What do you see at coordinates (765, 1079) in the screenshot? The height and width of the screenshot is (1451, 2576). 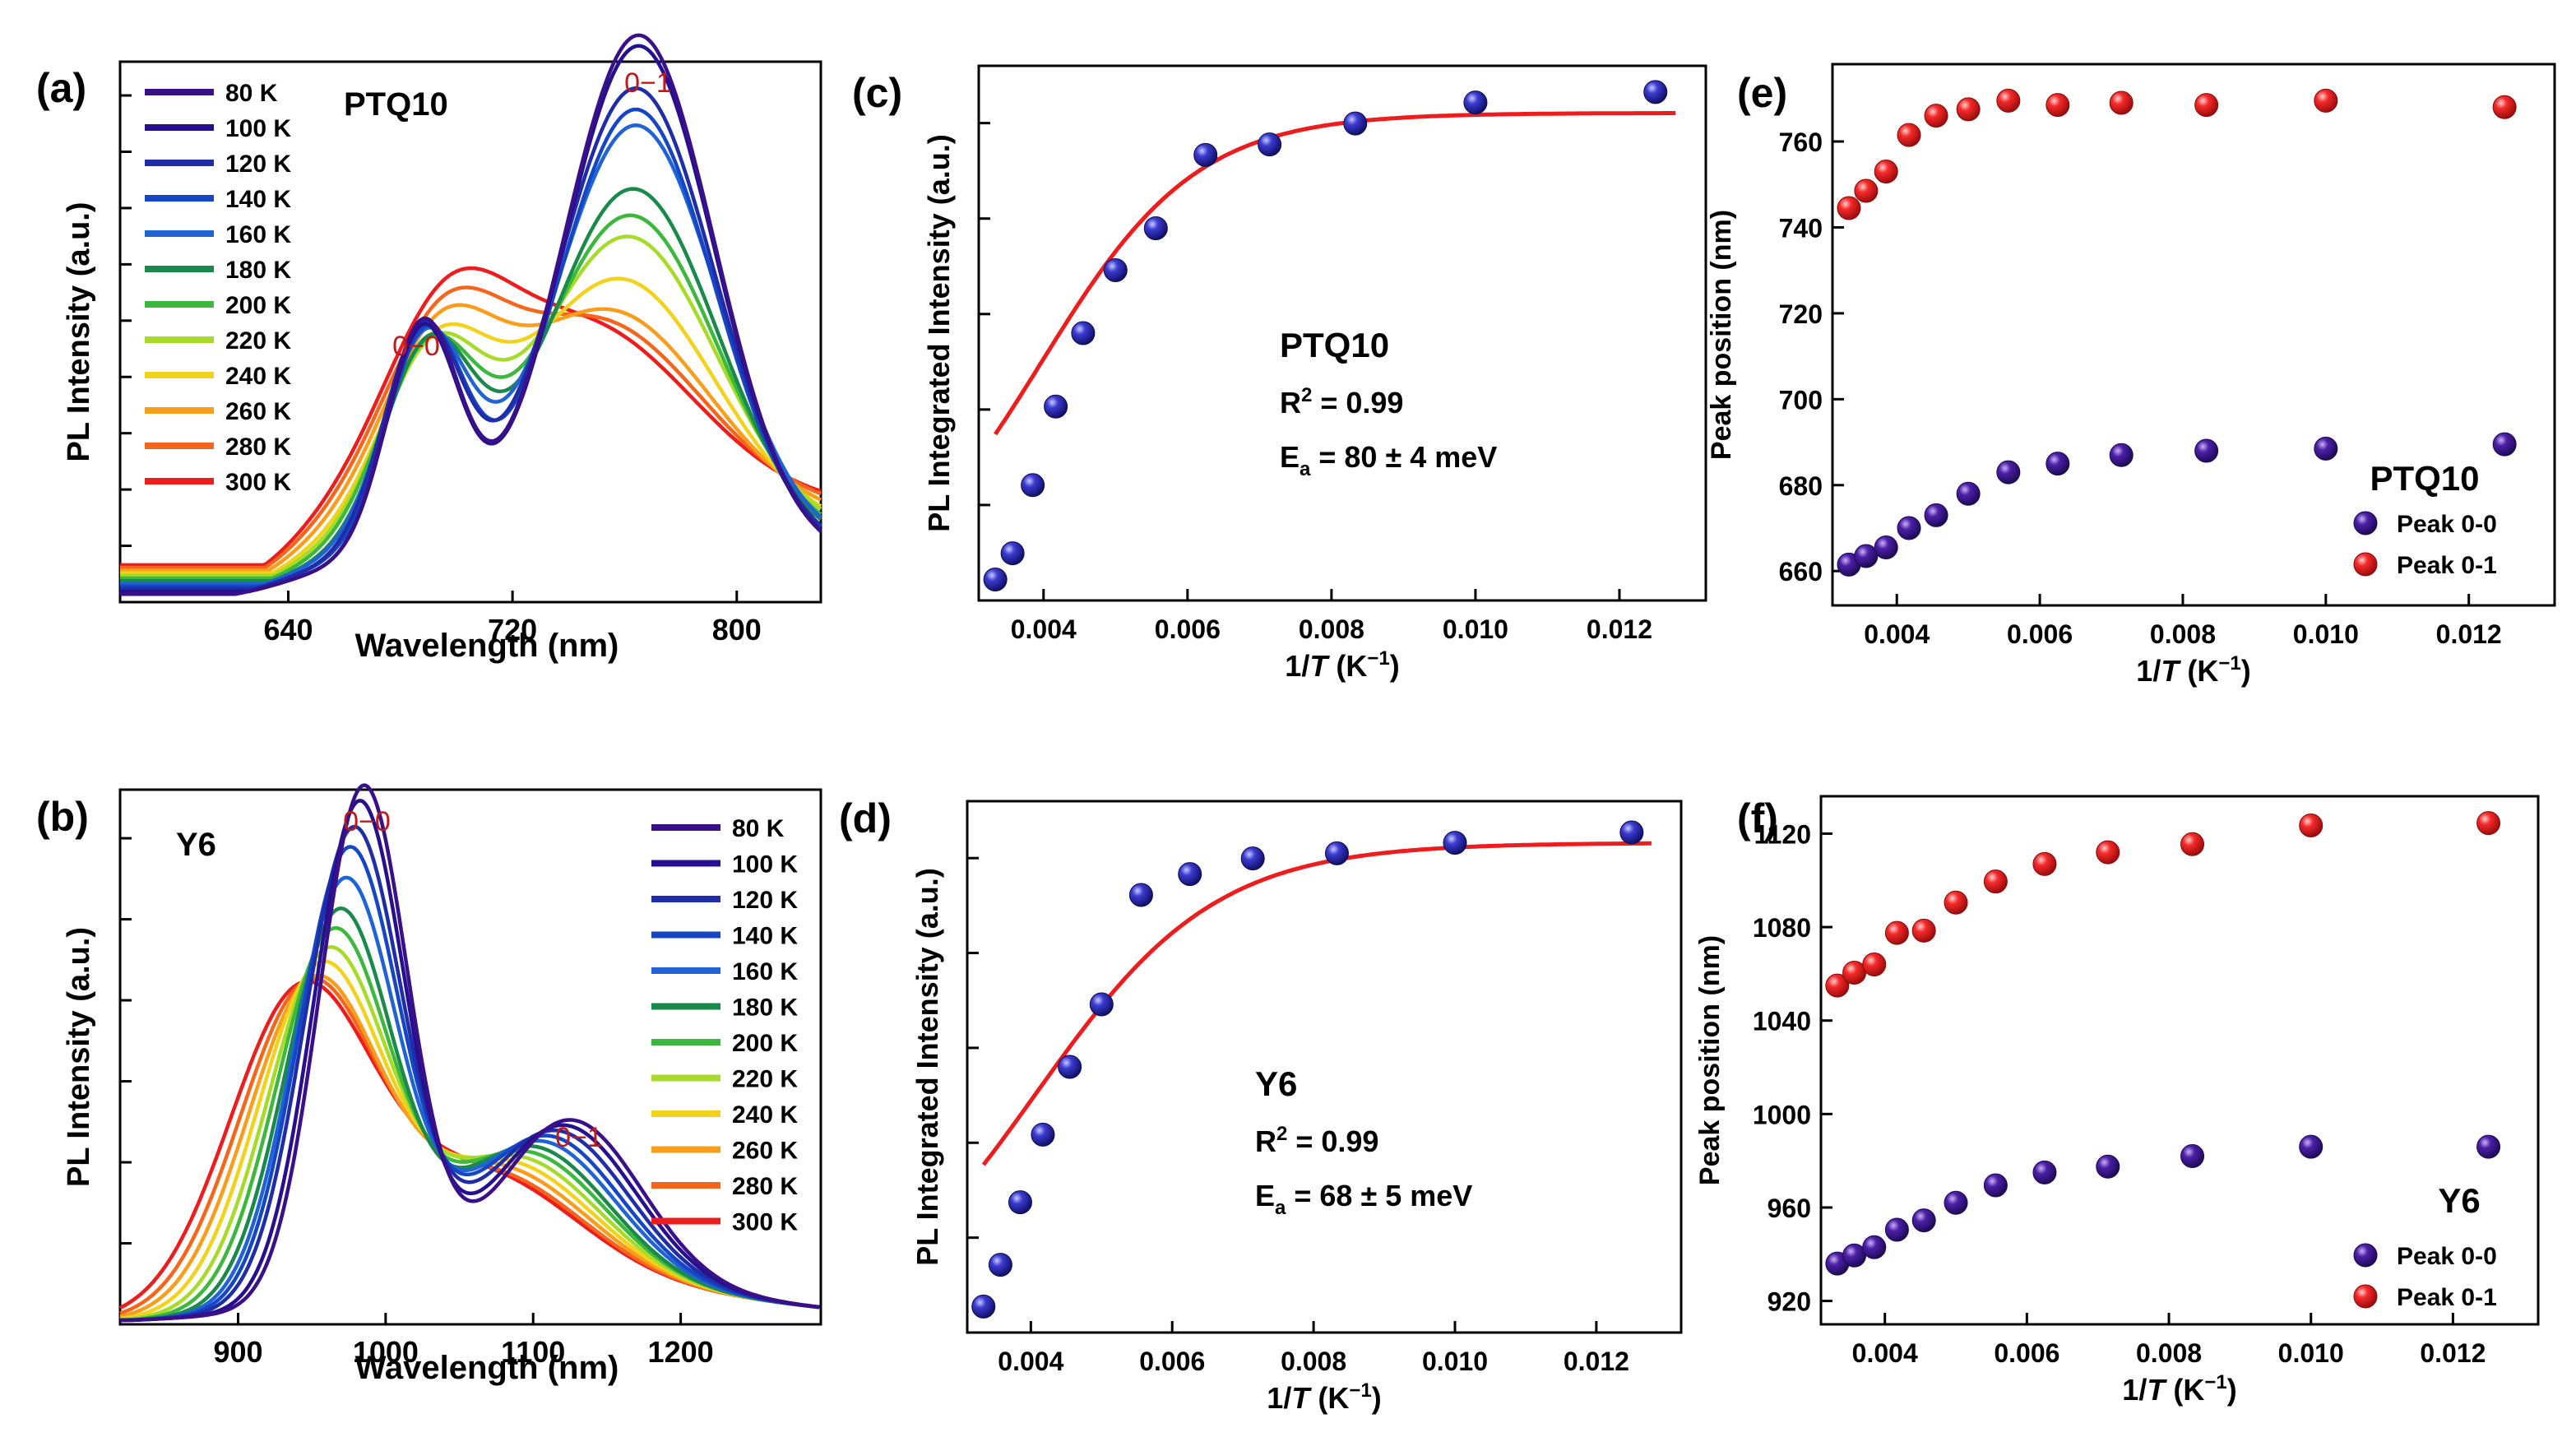 I see `legend-label: 220 K` at bounding box center [765, 1079].